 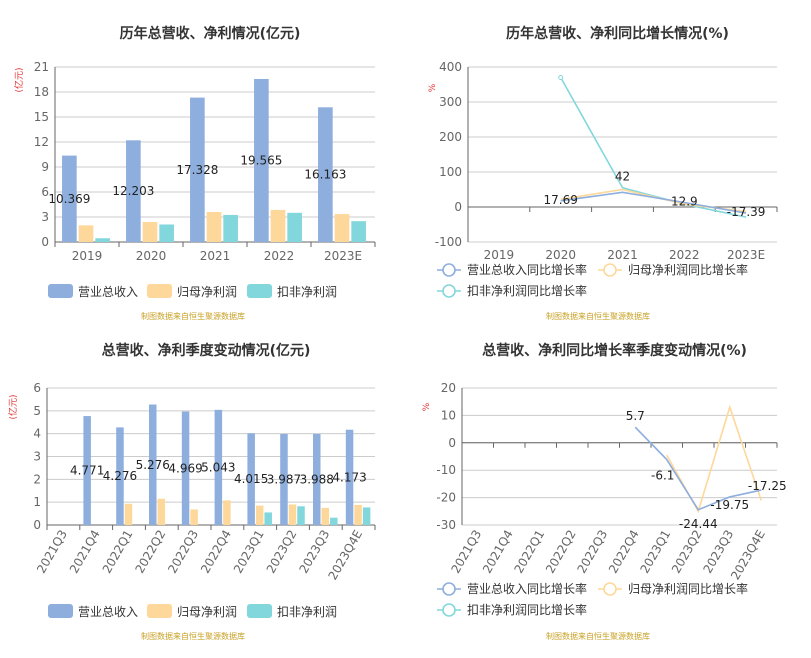 What do you see at coordinates (210, 33) in the screenshot?
I see `chart-title: 历年总营收、净利情况(亿元)` at bounding box center [210, 33].